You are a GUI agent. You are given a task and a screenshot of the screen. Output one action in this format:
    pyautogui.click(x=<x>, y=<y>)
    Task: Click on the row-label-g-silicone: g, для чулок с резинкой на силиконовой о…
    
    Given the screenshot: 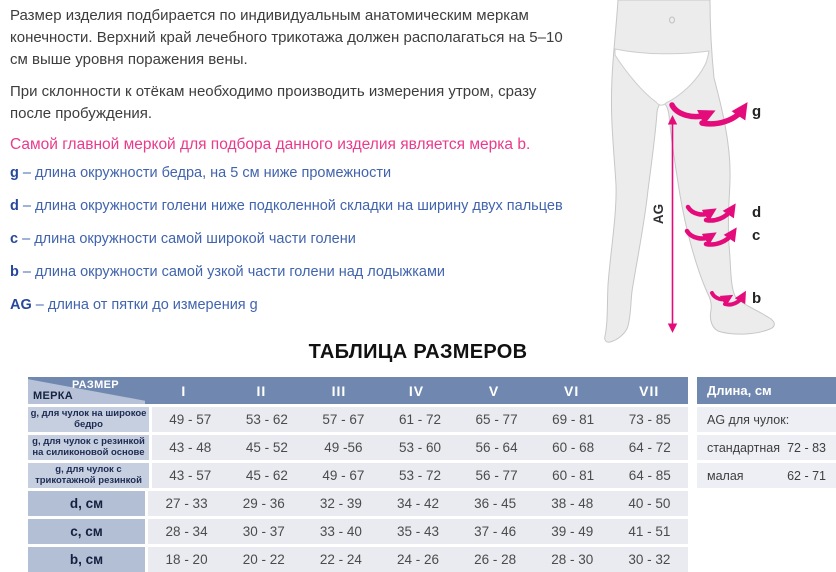 What is the action you would take?
    pyautogui.click(x=88, y=447)
    